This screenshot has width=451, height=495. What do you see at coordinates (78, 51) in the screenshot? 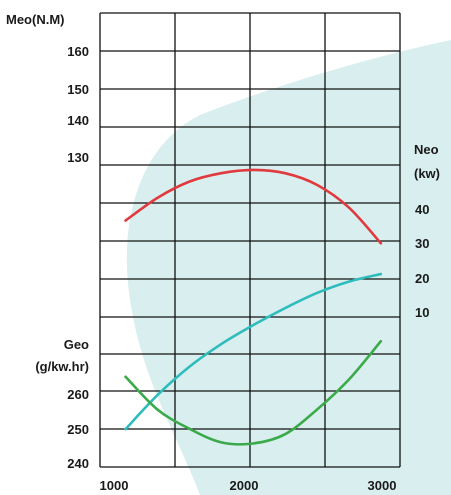
I see `meo-tick-label-0: 160` at bounding box center [78, 51].